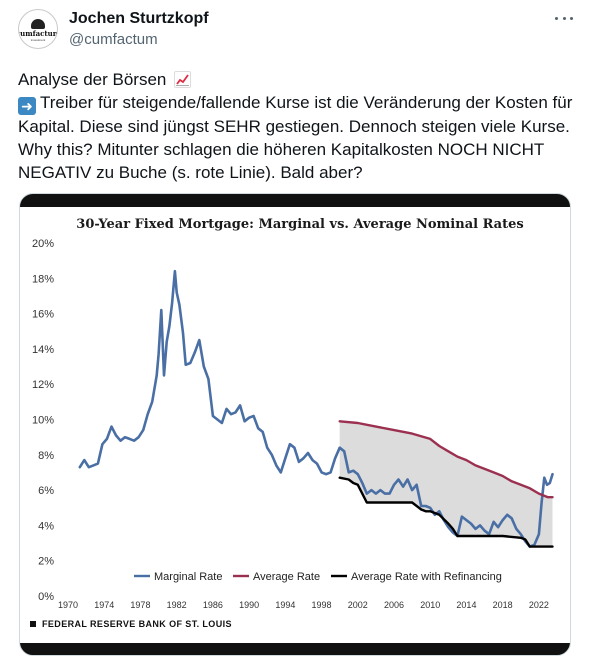 The height and width of the screenshot is (666, 590). What do you see at coordinates (113, 39) in the screenshot?
I see `user-handle: @cumfactum` at bounding box center [113, 39].